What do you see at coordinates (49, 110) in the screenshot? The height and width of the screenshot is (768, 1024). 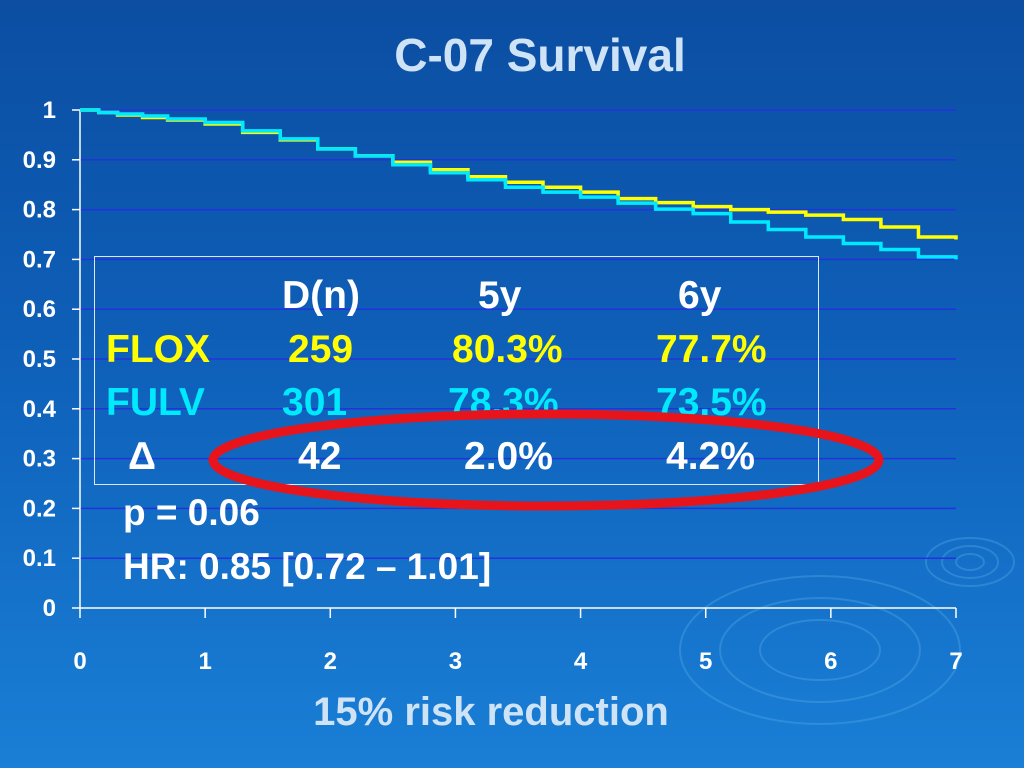 I see `y-tick-label: 1` at bounding box center [49, 110].